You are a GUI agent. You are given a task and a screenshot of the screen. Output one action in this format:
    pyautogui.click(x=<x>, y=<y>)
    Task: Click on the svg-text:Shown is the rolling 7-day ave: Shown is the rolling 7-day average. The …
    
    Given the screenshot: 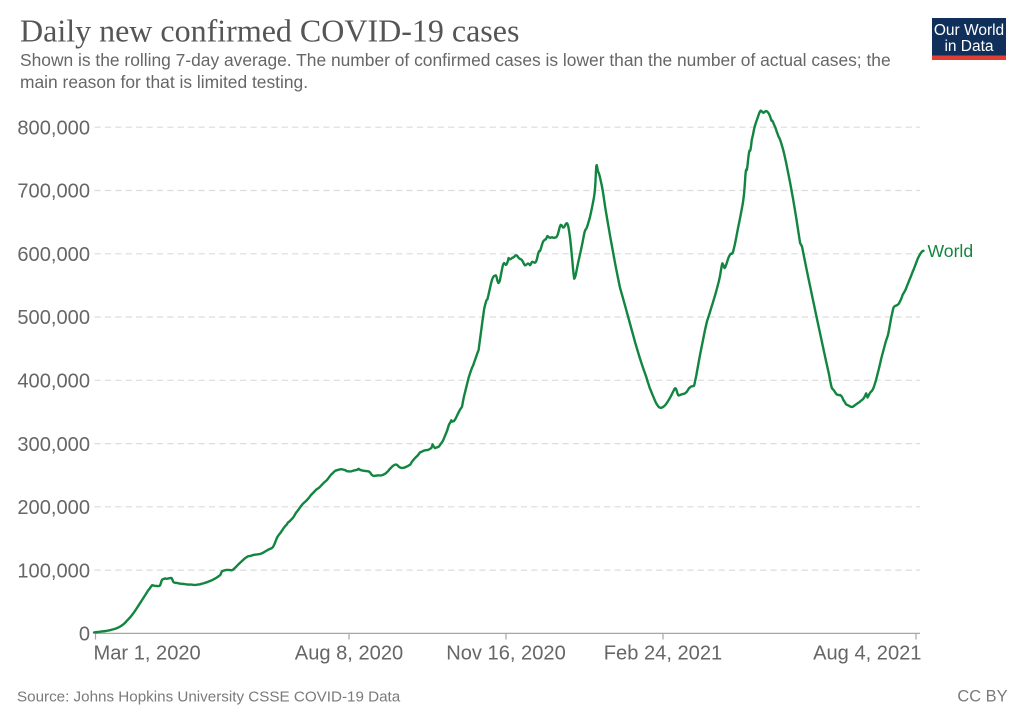 What is the action you would take?
    pyautogui.click(x=455, y=60)
    